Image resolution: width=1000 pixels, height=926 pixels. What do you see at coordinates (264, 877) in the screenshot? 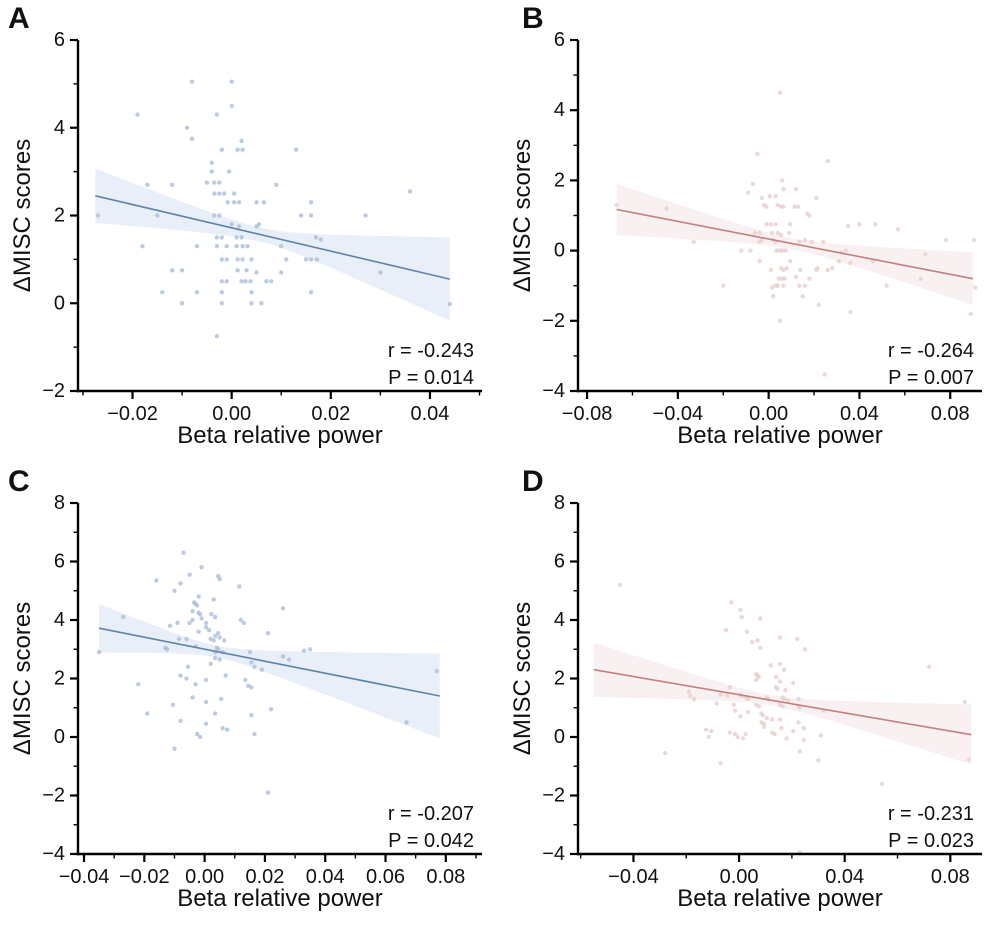
I see `x-tick-label: 0.02` at bounding box center [264, 877].